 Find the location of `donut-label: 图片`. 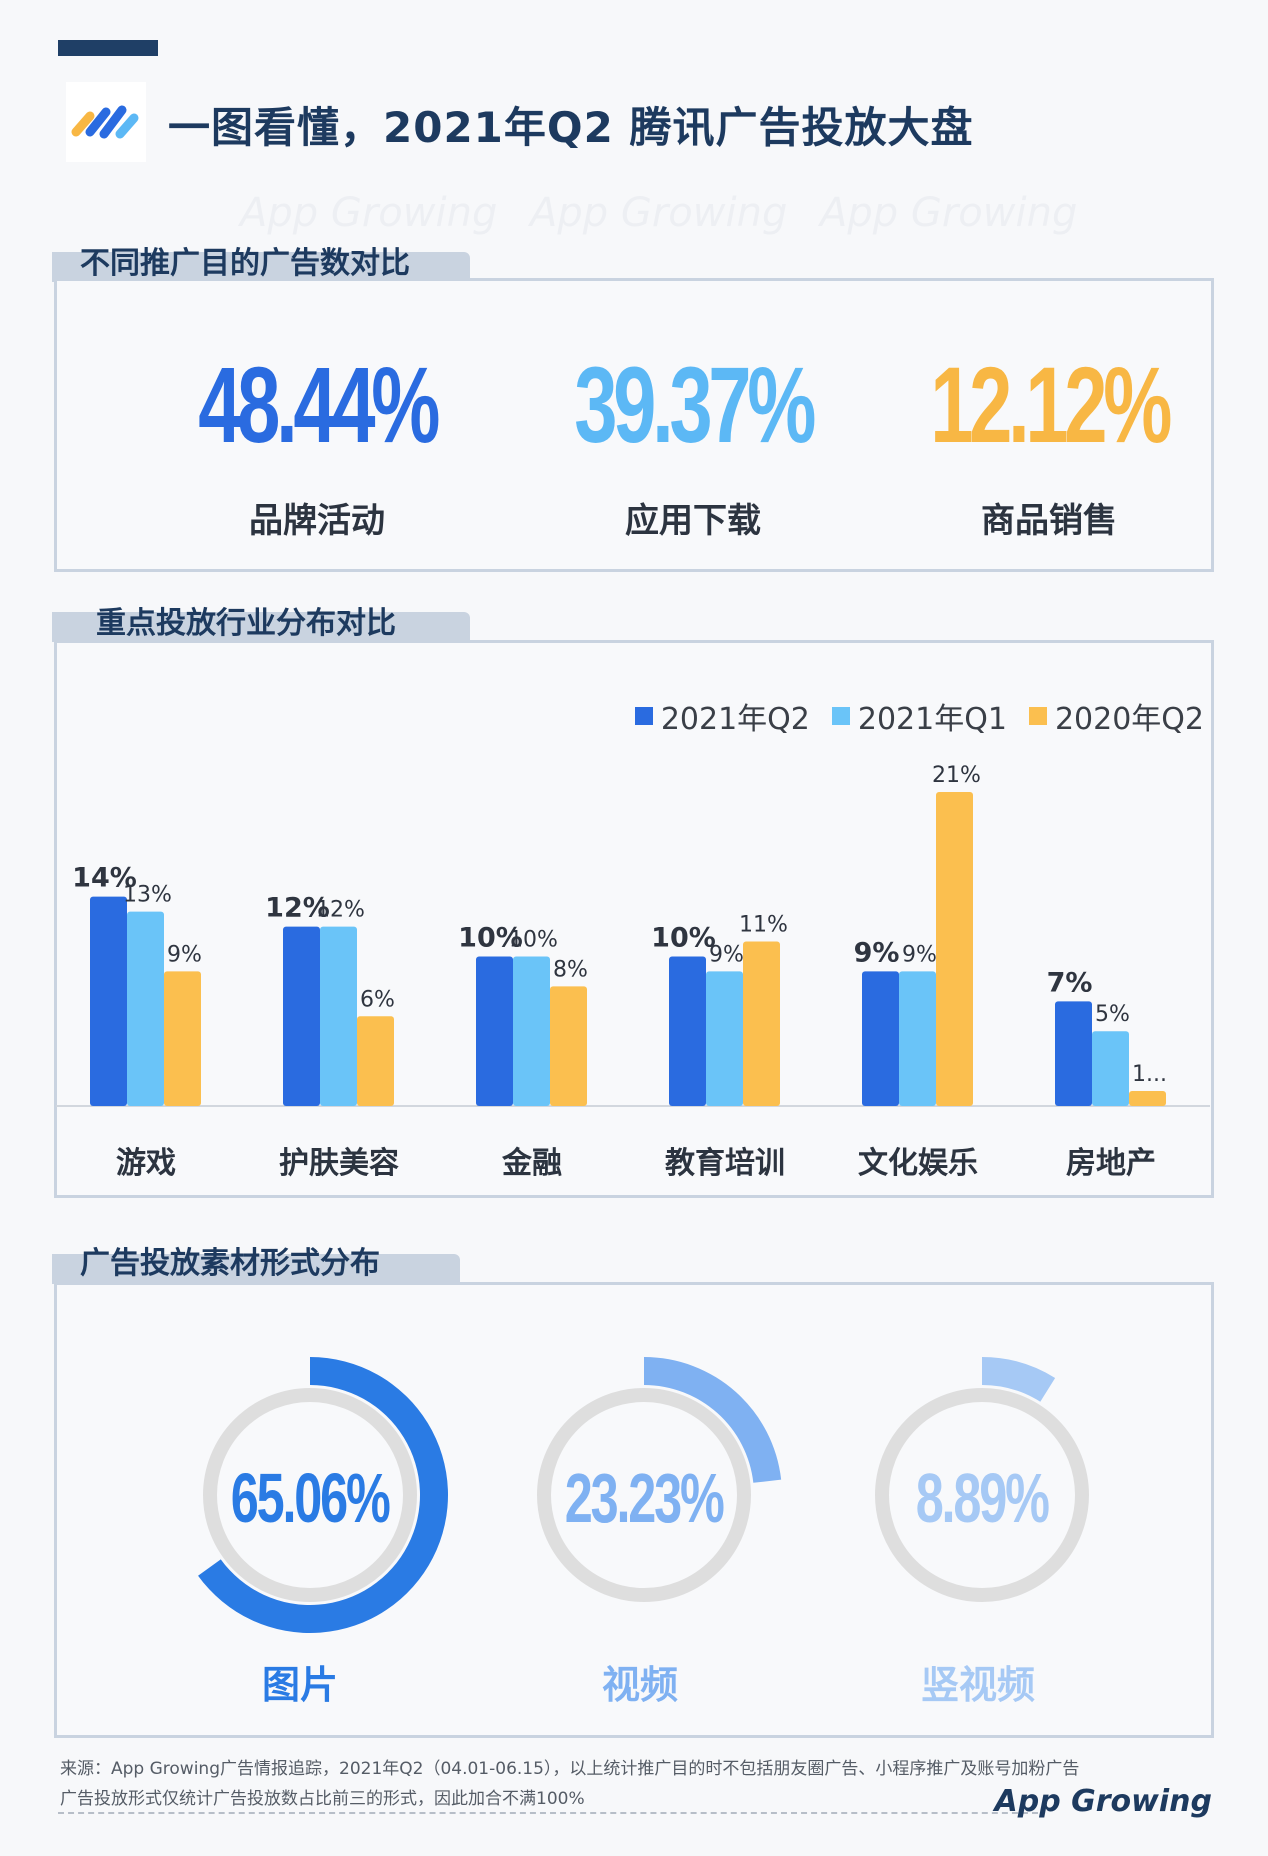

donut-label: 图片 is located at coordinates (299, 1685).